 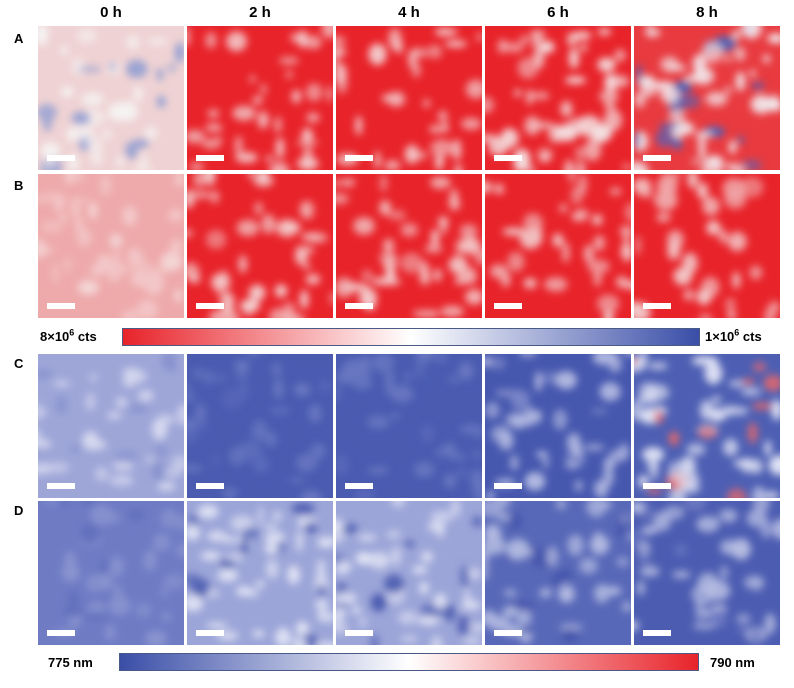 I want to click on column-header-8h: 8 h, so click(x=707, y=12).